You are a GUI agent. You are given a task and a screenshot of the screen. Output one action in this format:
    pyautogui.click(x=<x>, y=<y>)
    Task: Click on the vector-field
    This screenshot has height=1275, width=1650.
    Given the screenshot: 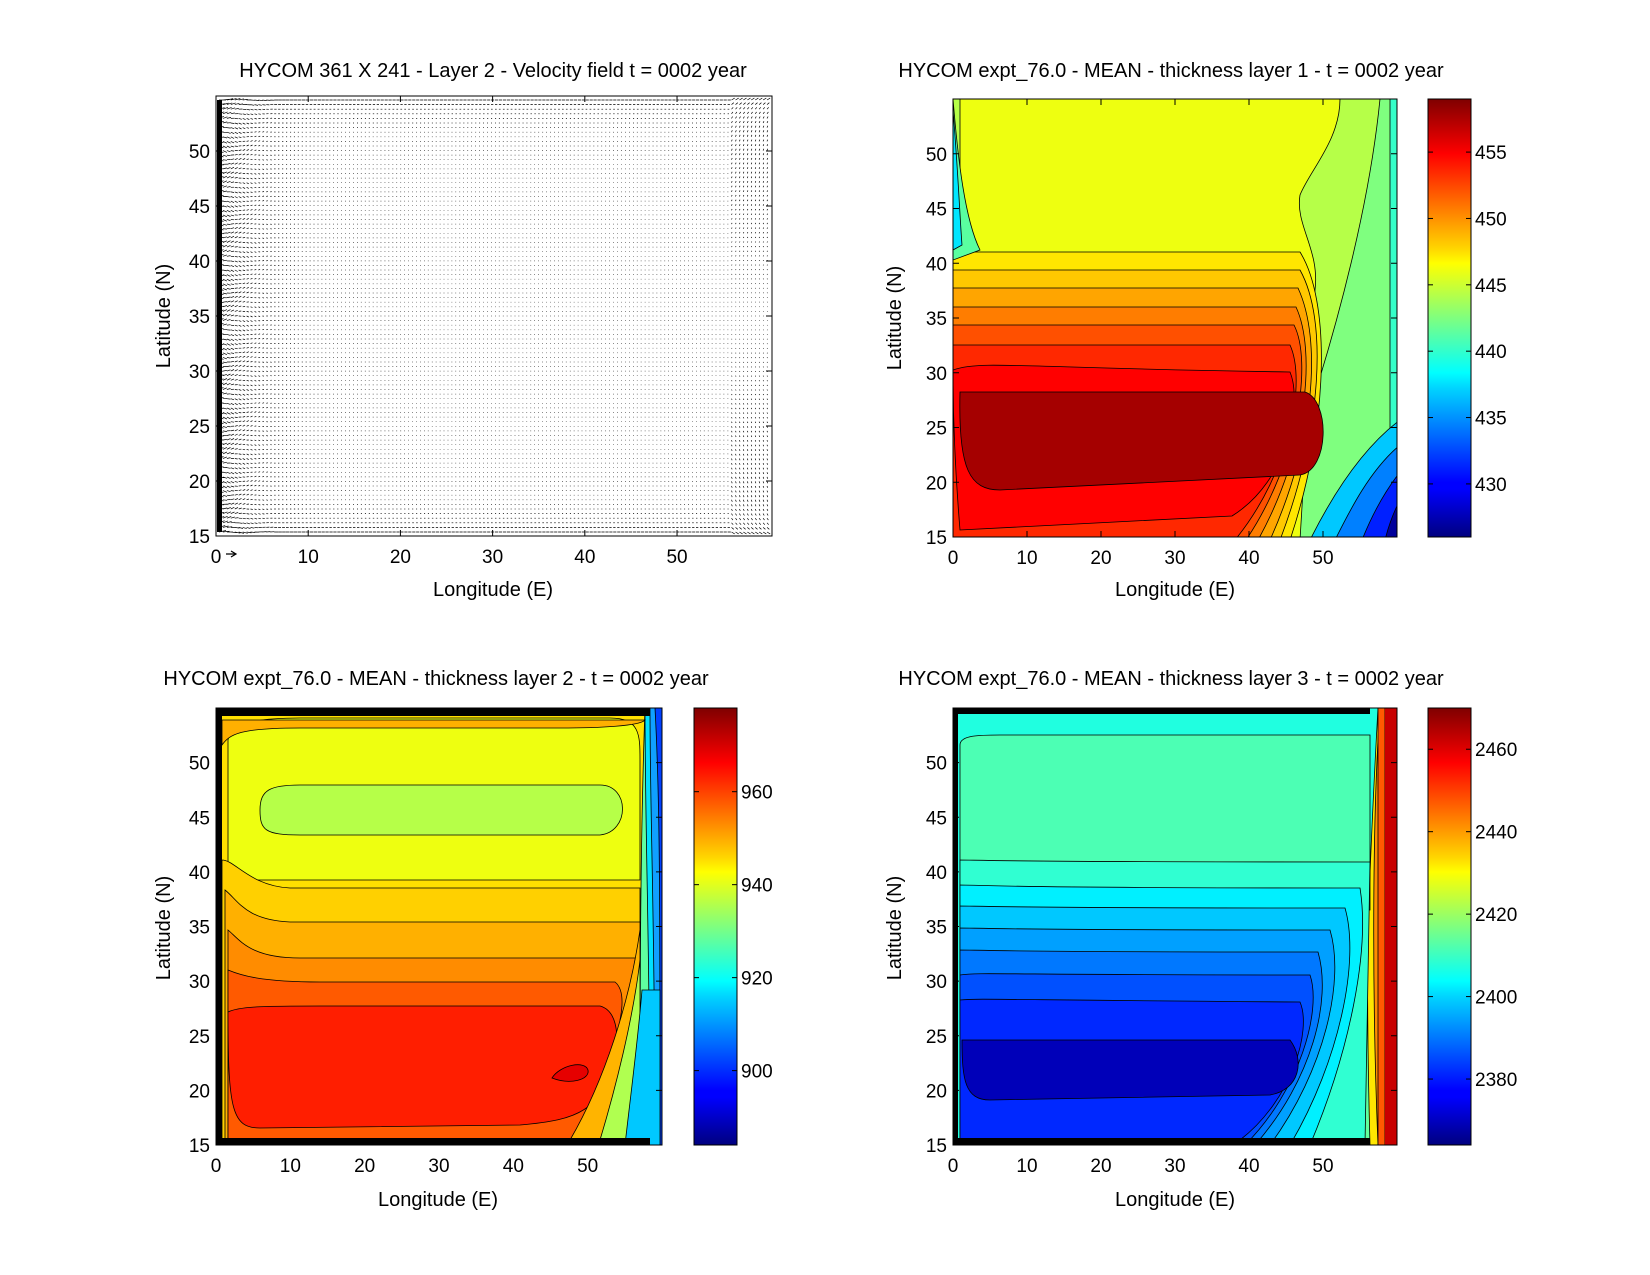 What is the action you would take?
    pyautogui.click(x=494, y=316)
    